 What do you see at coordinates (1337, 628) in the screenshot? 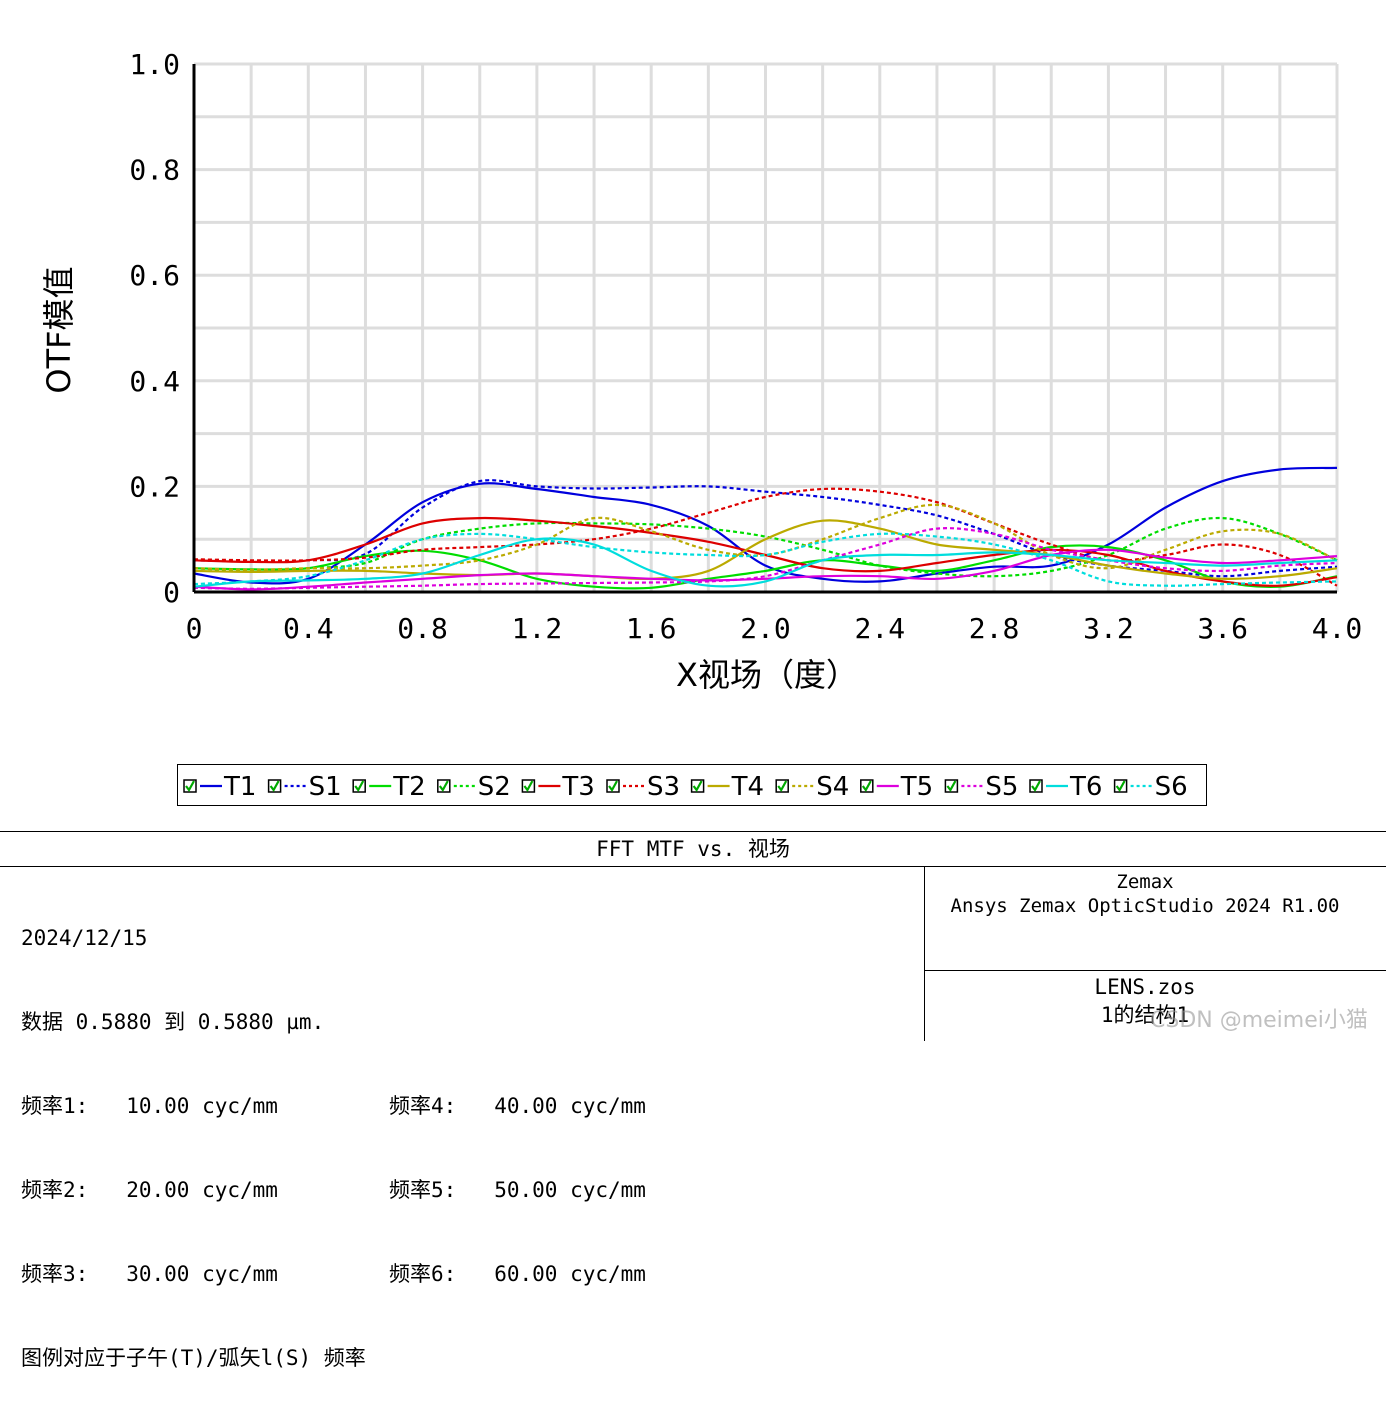
I see `x-tick-label: 4.0` at bounding box center [1337, 628].